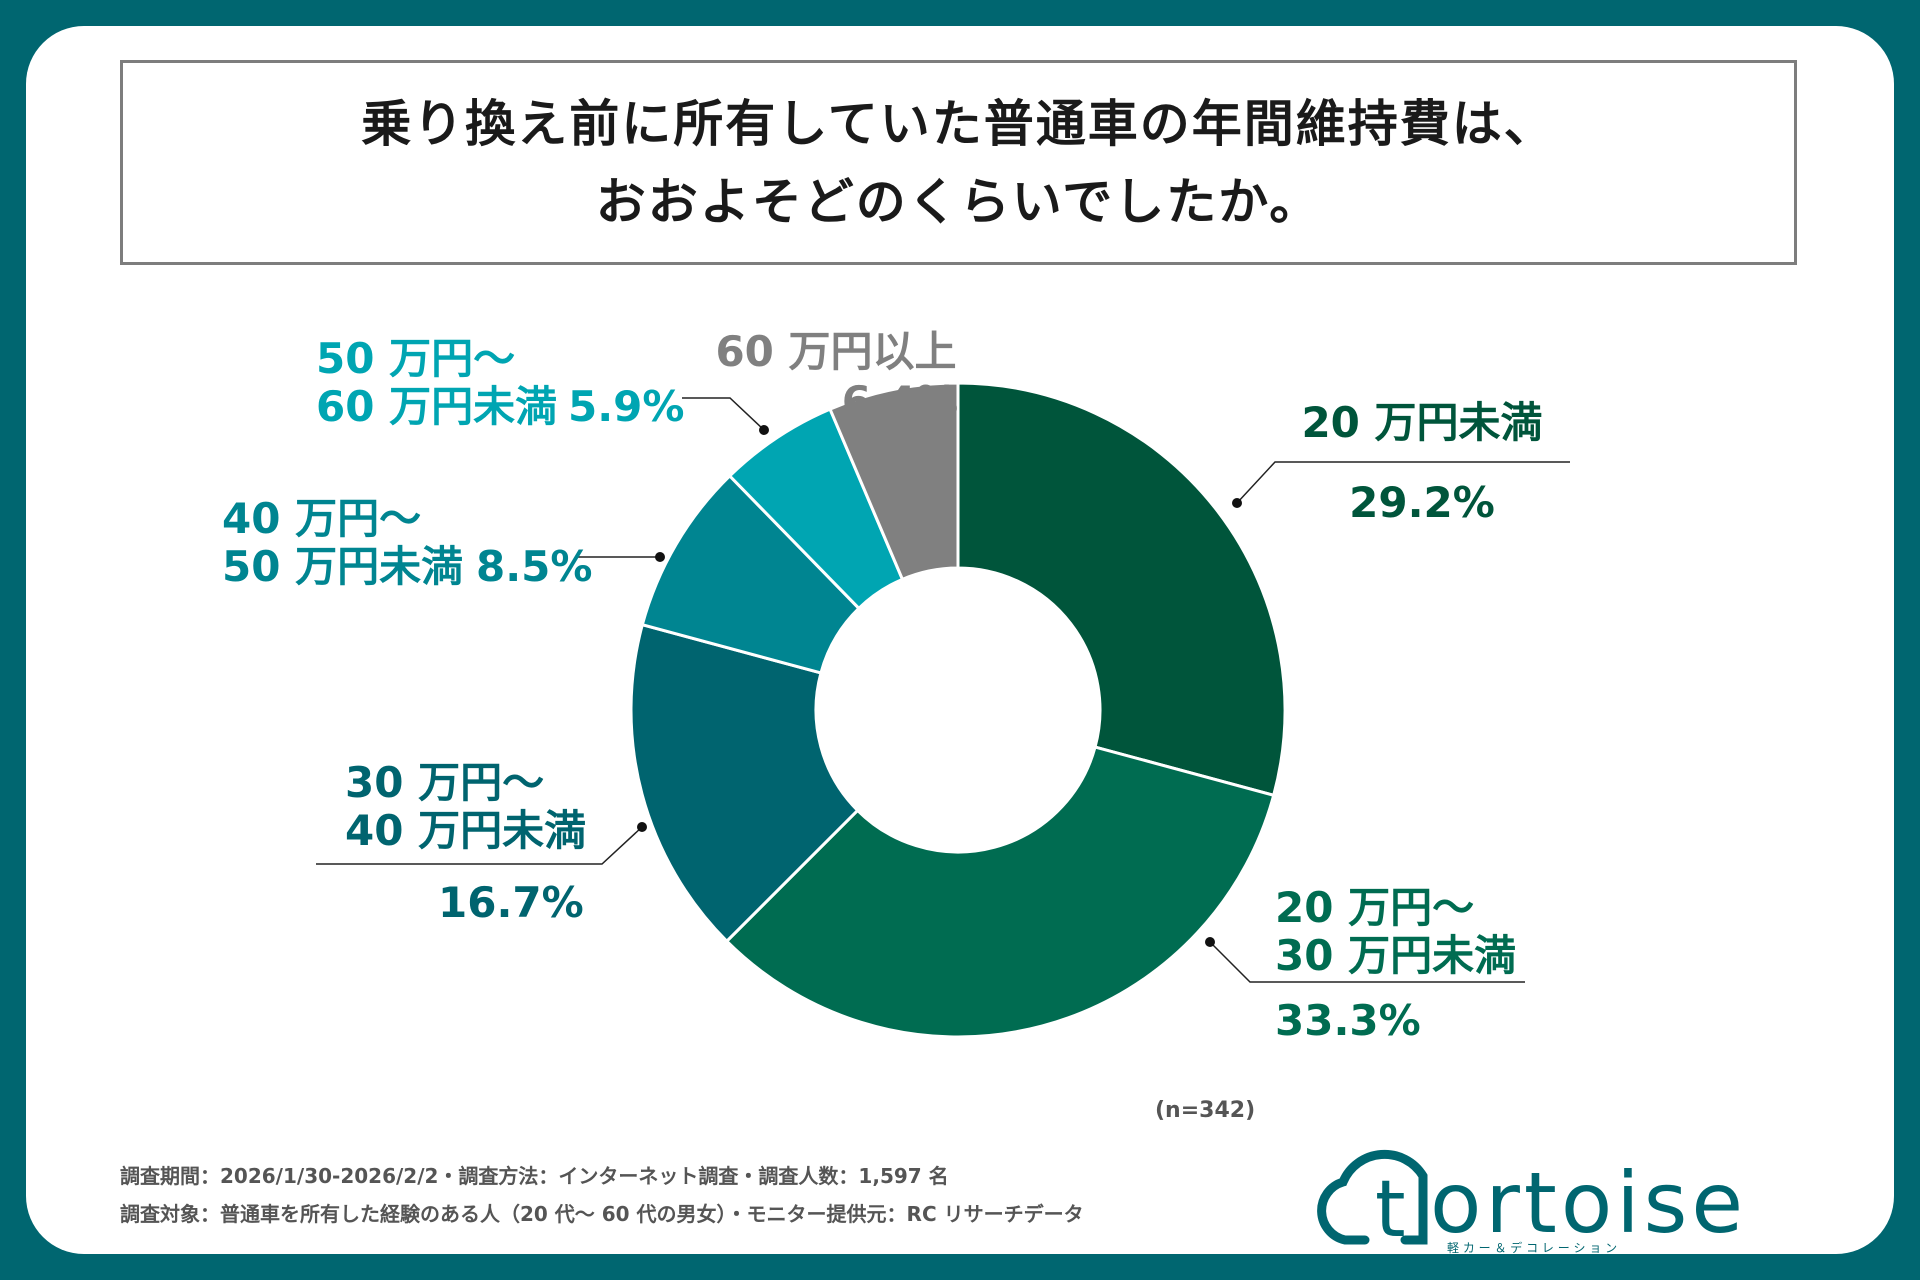 This screenshot has height=1280, width=1920. What do you see at coordinates (835, 351) in the screenshot?
I see `slice-6-name-line-1: 60 万円以上` at bounding box center [835, 351].